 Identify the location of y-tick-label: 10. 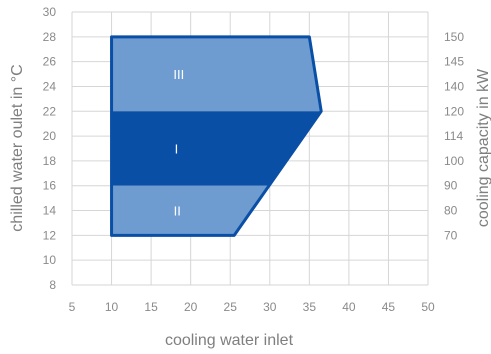
(50, 260).